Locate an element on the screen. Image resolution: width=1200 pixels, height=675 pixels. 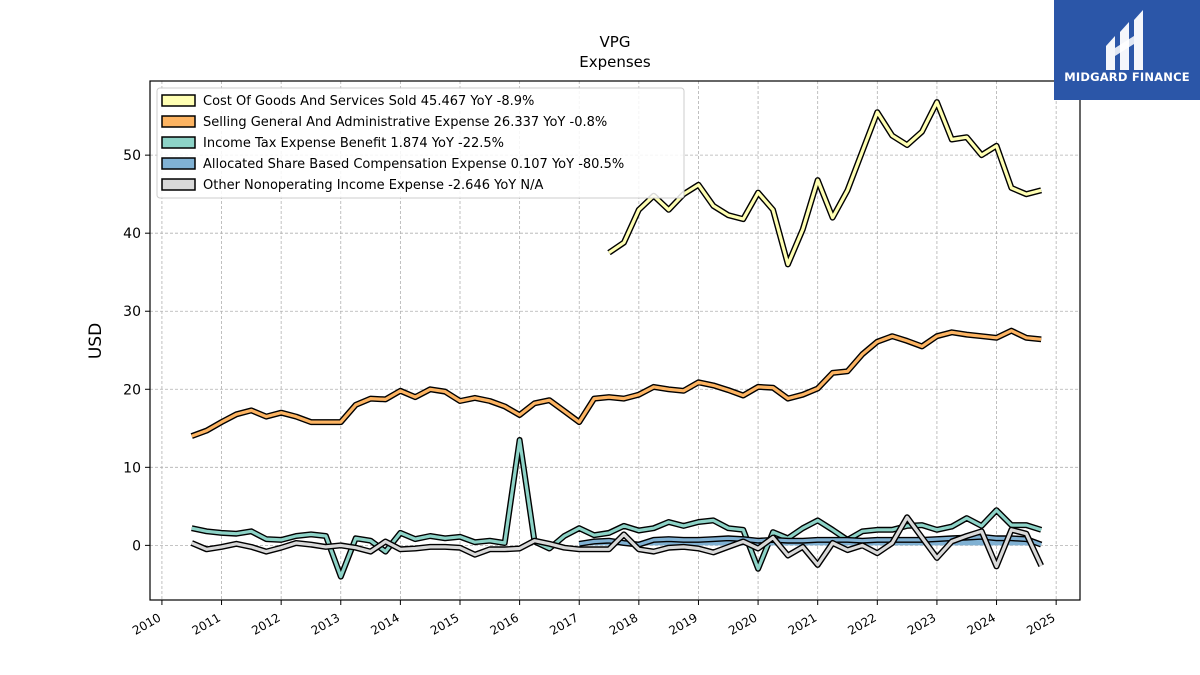
legend-box is located at coordinates (420, 143).